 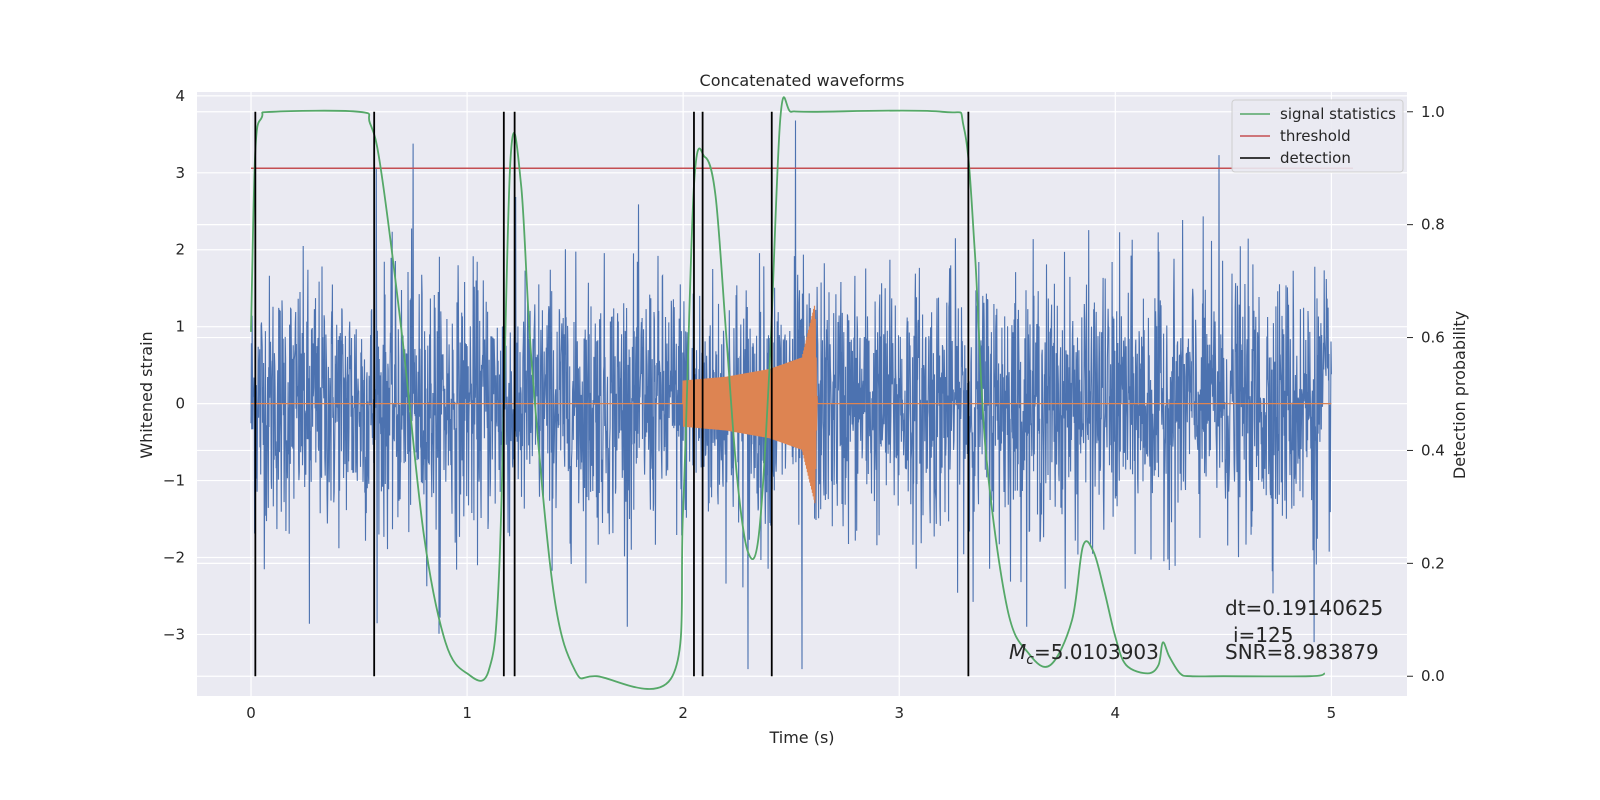 What do you see at coordinates (1315, 158) in the screenshot?
I see `legend-label-detection: detection` at bounding box center [1315, 158].